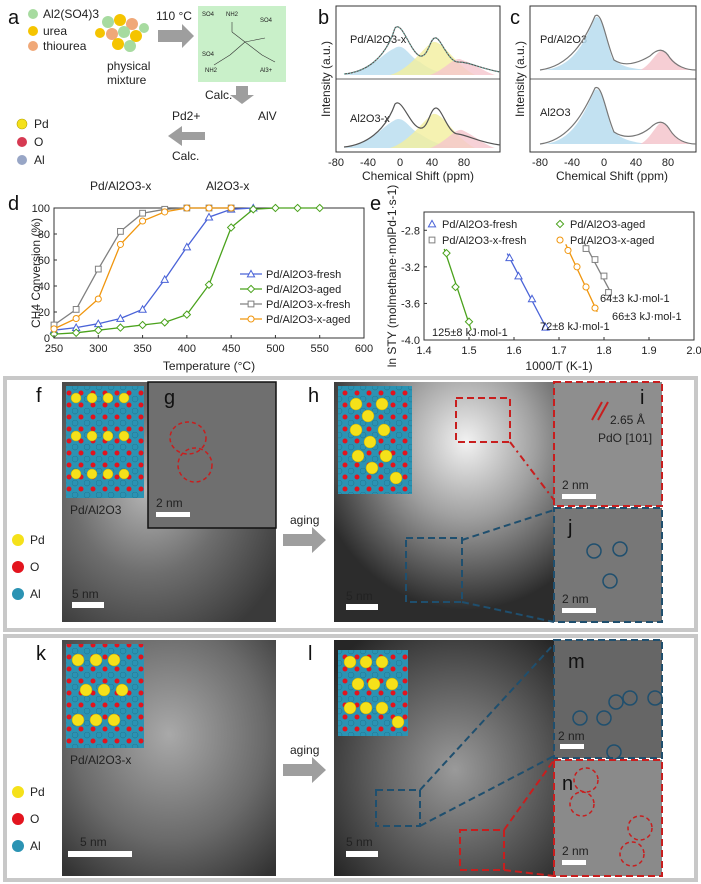 This screenshot has height=884, width=701. I want to click on scale-label-g: 2 nm, so click(169, 503).